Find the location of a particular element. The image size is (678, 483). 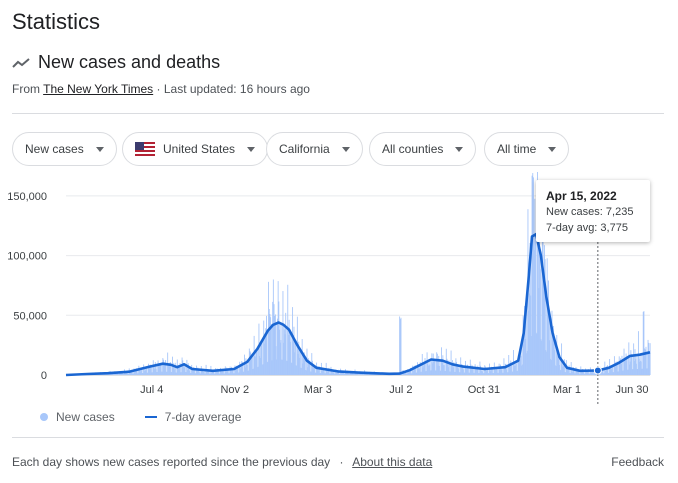

filter-metric: New cases is located at coordinates (64, 149).